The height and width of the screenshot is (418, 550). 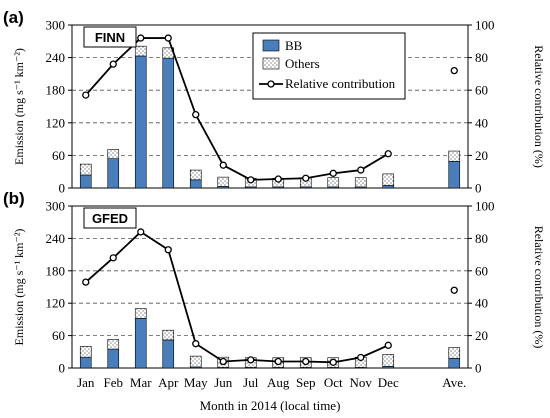 I want to click on panel-label: (b), so click(x=14, y=198).